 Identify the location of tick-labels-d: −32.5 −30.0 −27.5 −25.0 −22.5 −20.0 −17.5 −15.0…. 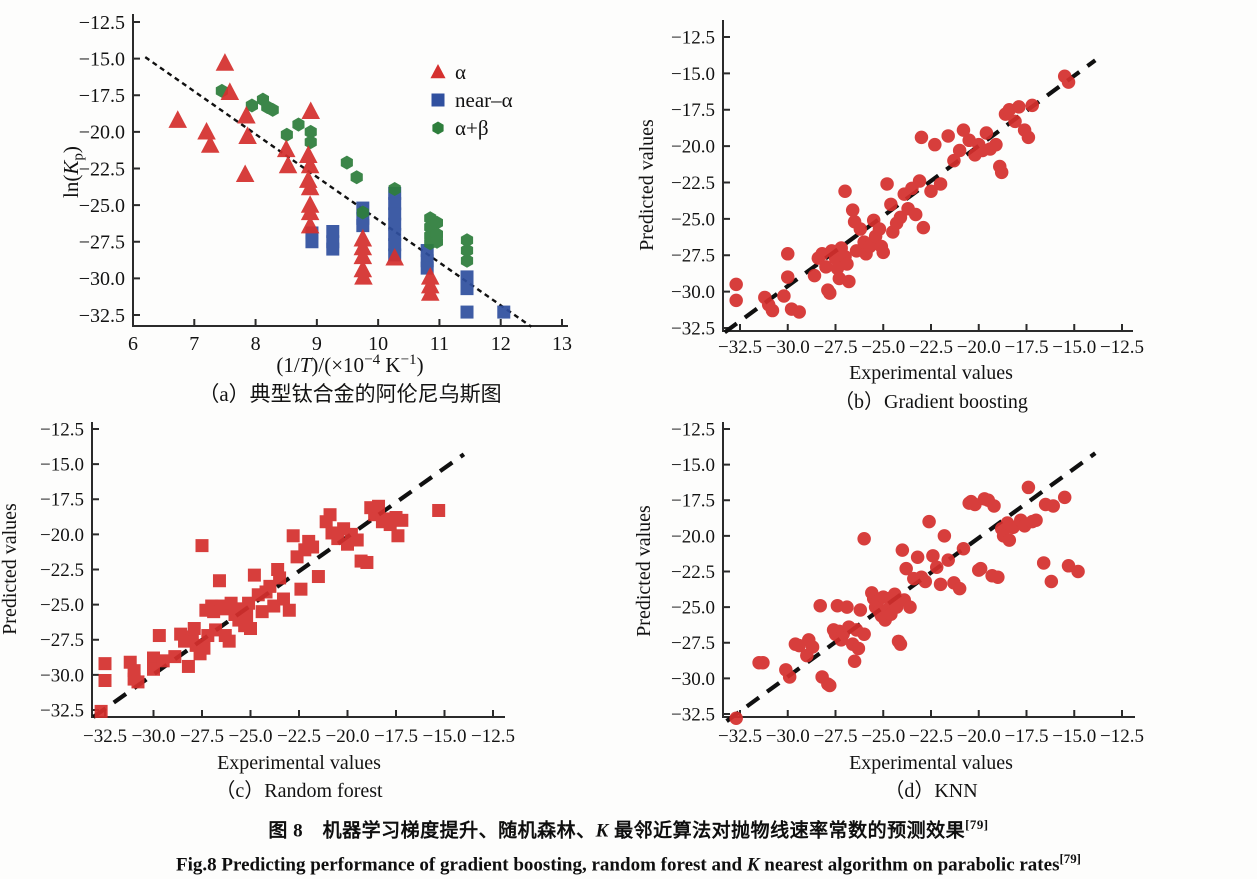
(907, 583).